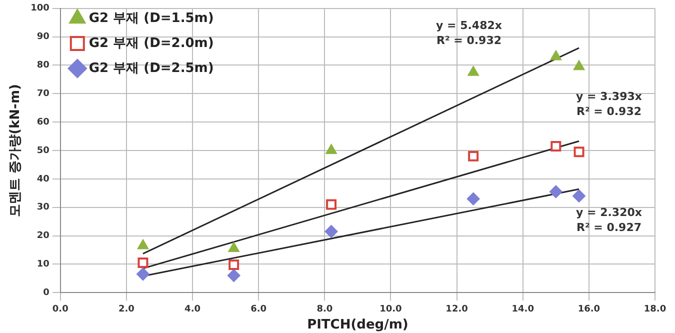  I want to click on y-tick-label: 70, so click(43, 94).